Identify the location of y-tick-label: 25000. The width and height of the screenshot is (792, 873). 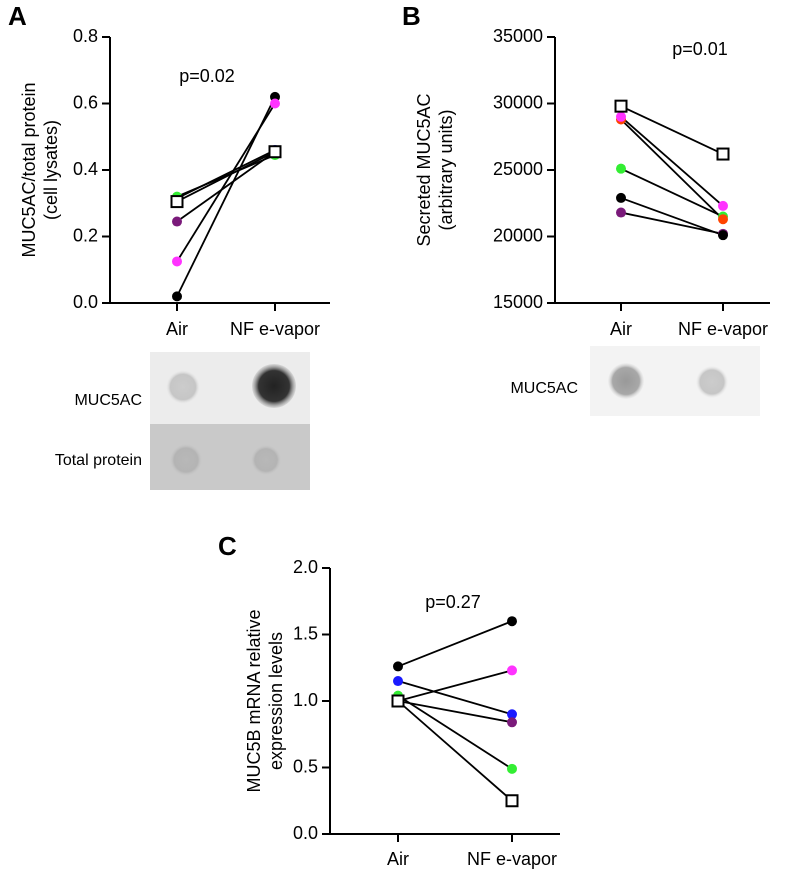
(518, 169).